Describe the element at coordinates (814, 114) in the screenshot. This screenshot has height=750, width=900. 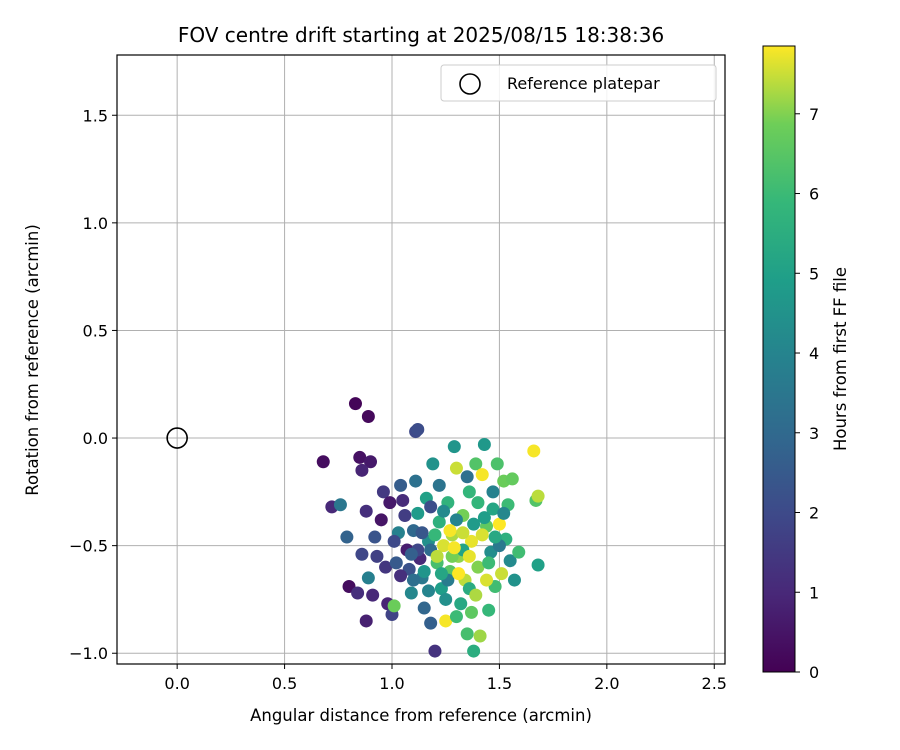
I see `colorbar-tick-label: 7` at that location.